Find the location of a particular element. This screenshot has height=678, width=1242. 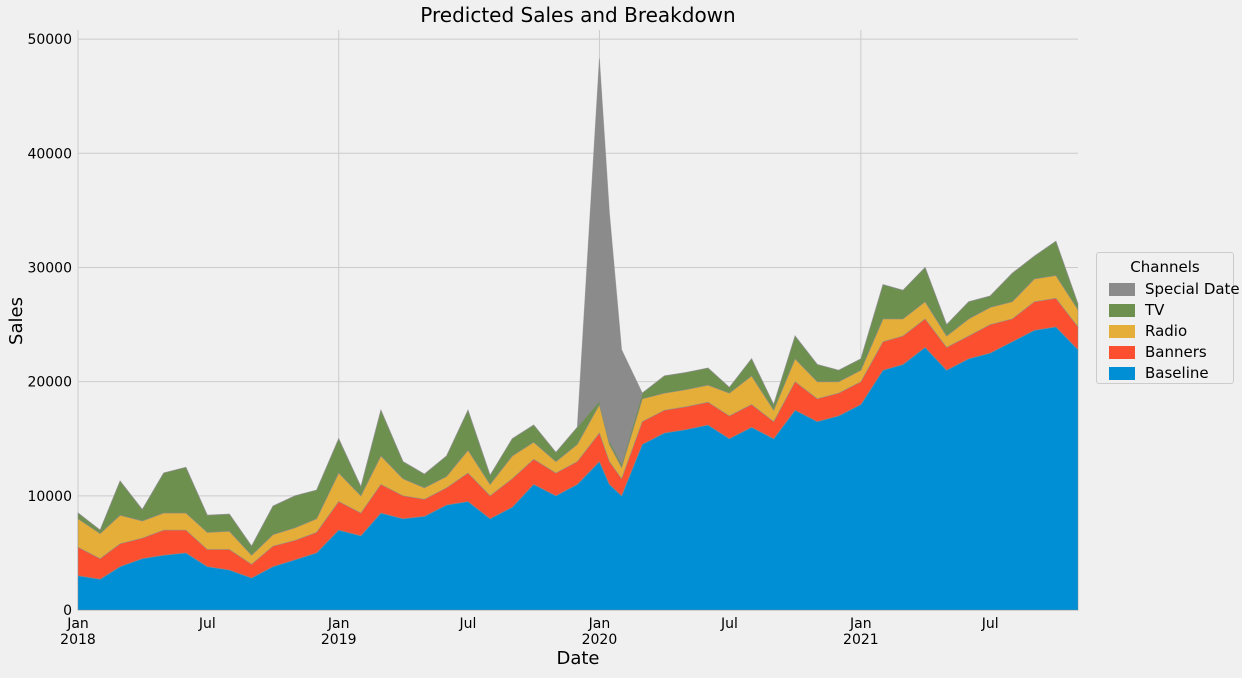

legend-label-banners: Banners is located at coordinates (1176, 352).